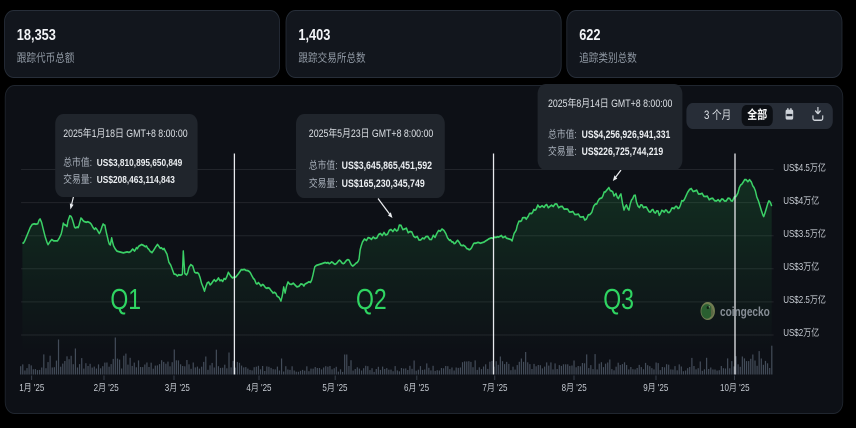 The height and width of the screenshot is (428, 856). What do you see at coordinates (793, 266) in the screenshot?
I see `svg-text: US$3` at bounding box center [793, 266].